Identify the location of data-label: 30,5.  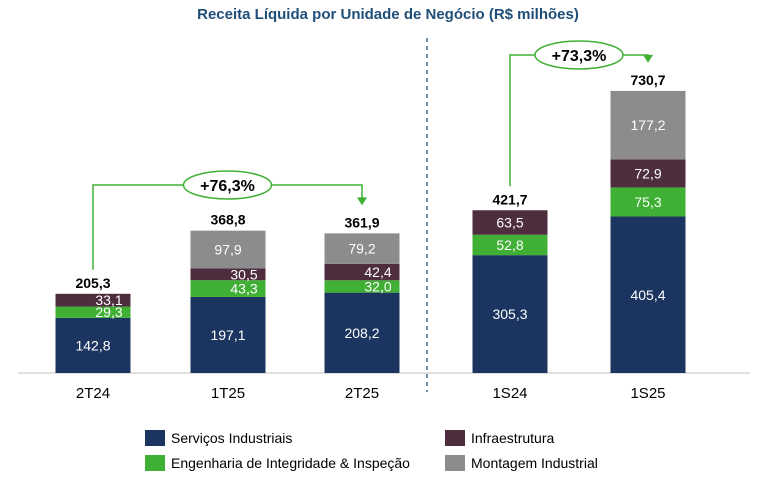
(243, 274).